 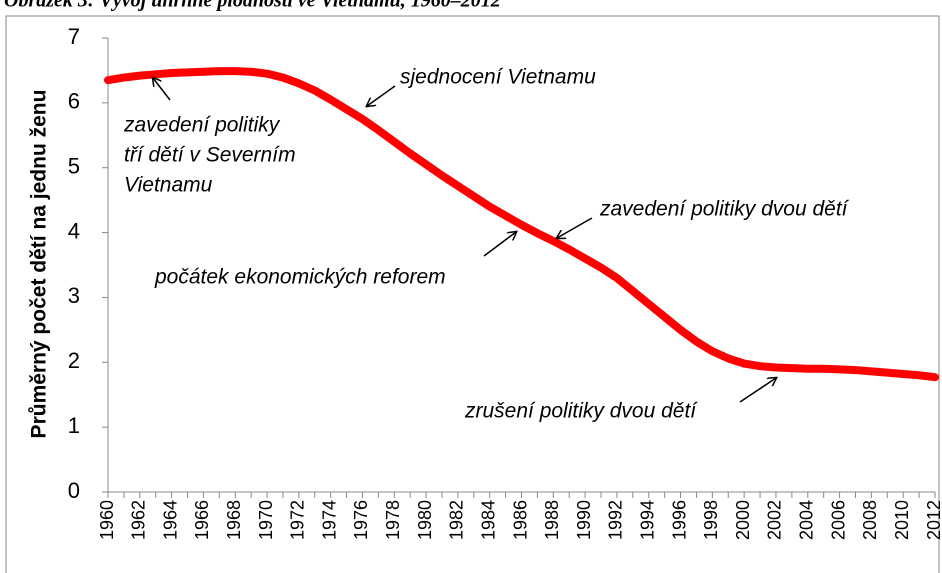 I want to click on x-tick-label: 1992, so click(x=616, y=520).